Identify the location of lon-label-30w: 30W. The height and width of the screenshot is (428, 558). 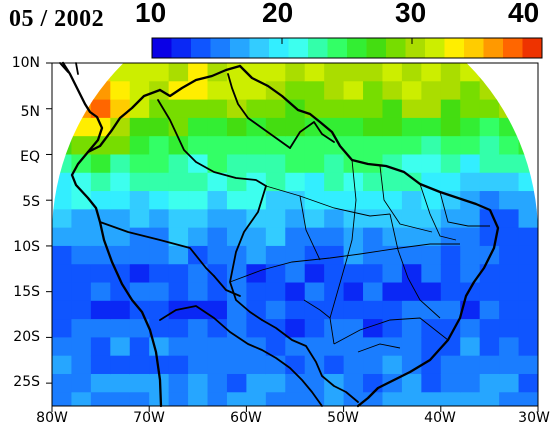
(534, 418).